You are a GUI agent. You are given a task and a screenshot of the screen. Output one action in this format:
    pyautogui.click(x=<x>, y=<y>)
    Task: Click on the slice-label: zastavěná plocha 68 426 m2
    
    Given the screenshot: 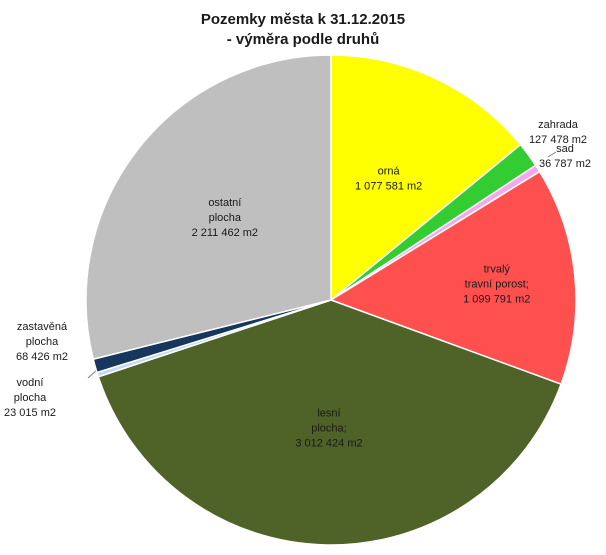 What is the action you would take?
    pyautogui.click(x=42, y=342)
    